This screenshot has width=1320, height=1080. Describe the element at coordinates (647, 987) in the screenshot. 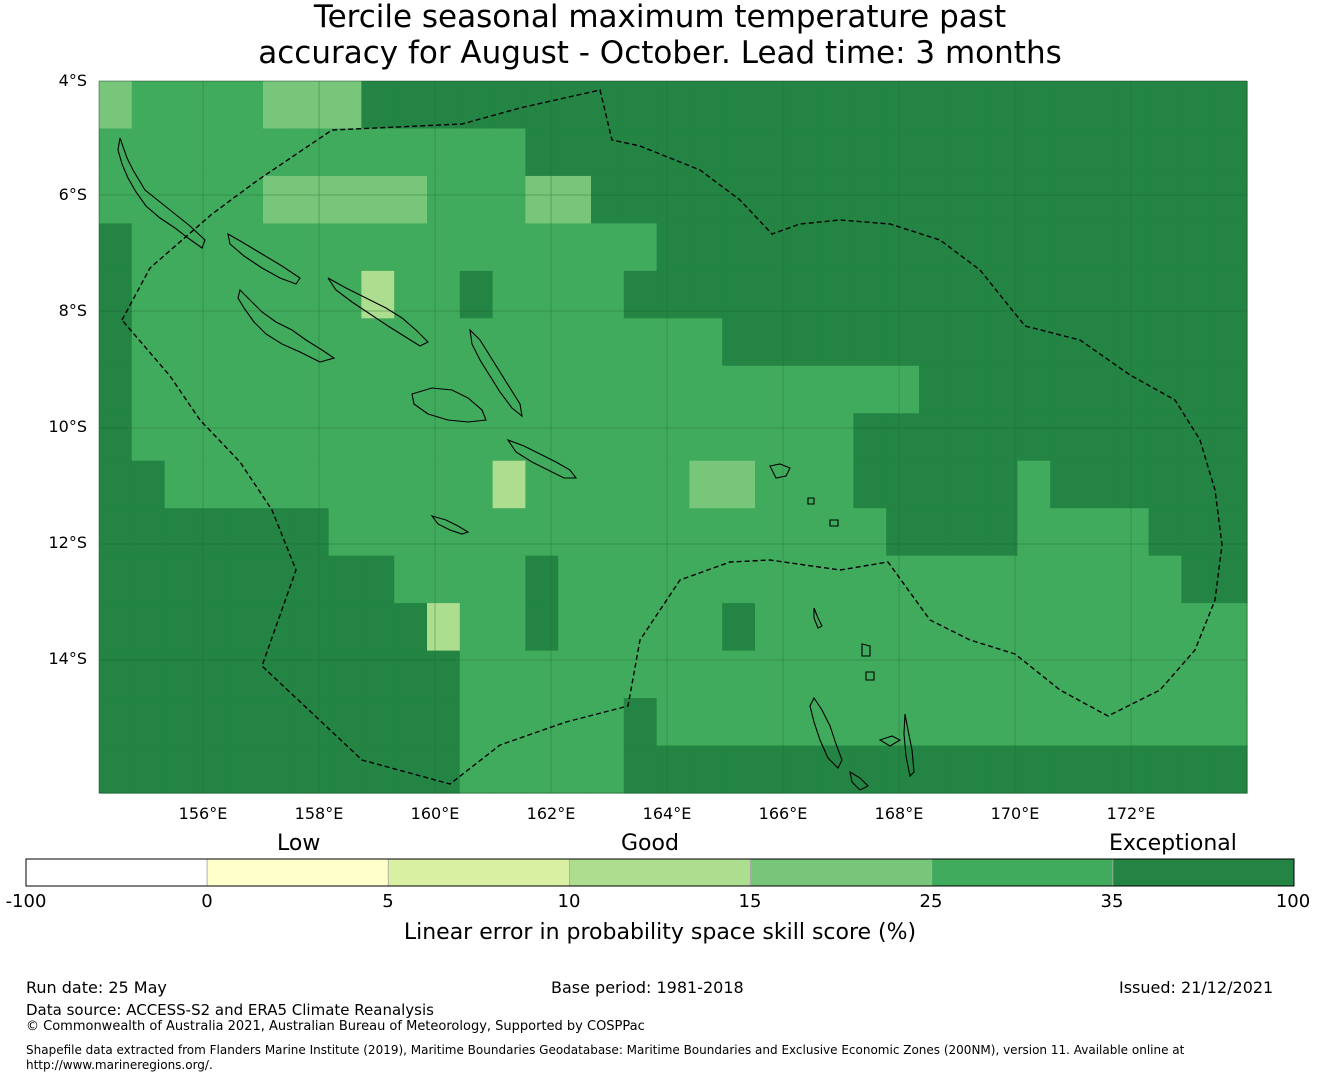

I see `base-period: Base period: 1981-2018` at that location.